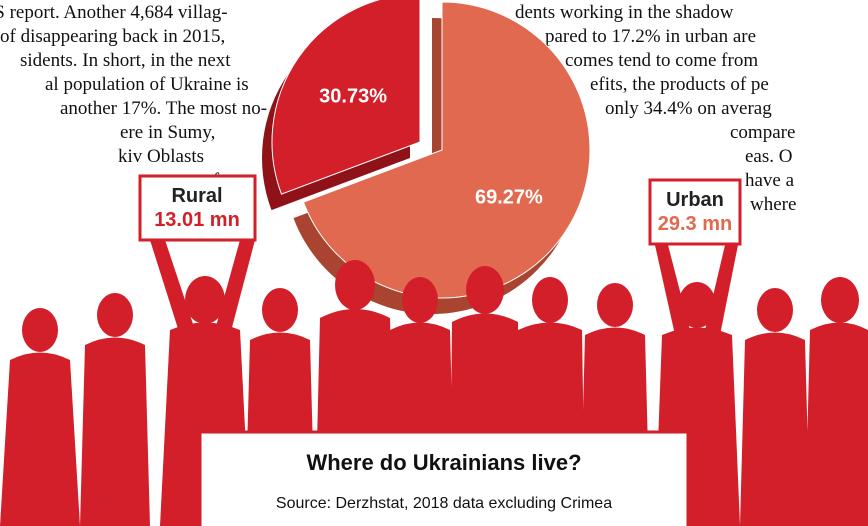 The height and width of the screenshot is (526, 868). I want to click on article-line: kiv Oblasts, so click(161, 156).